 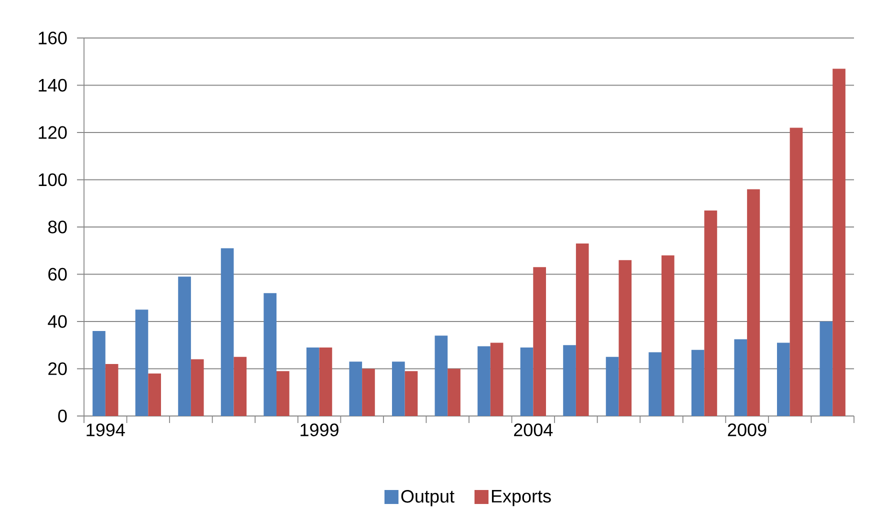 I want to click on y-tick-label: 80, so click(x=57, y=227).